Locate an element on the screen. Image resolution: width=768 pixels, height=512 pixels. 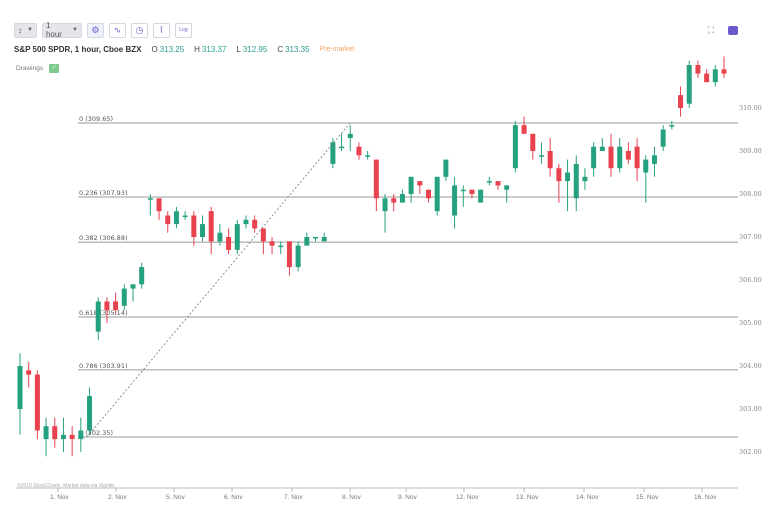
chart-title: S&P 500 SPDR, 1 hour, Cboe BZX is located at coordinates (78, 49).